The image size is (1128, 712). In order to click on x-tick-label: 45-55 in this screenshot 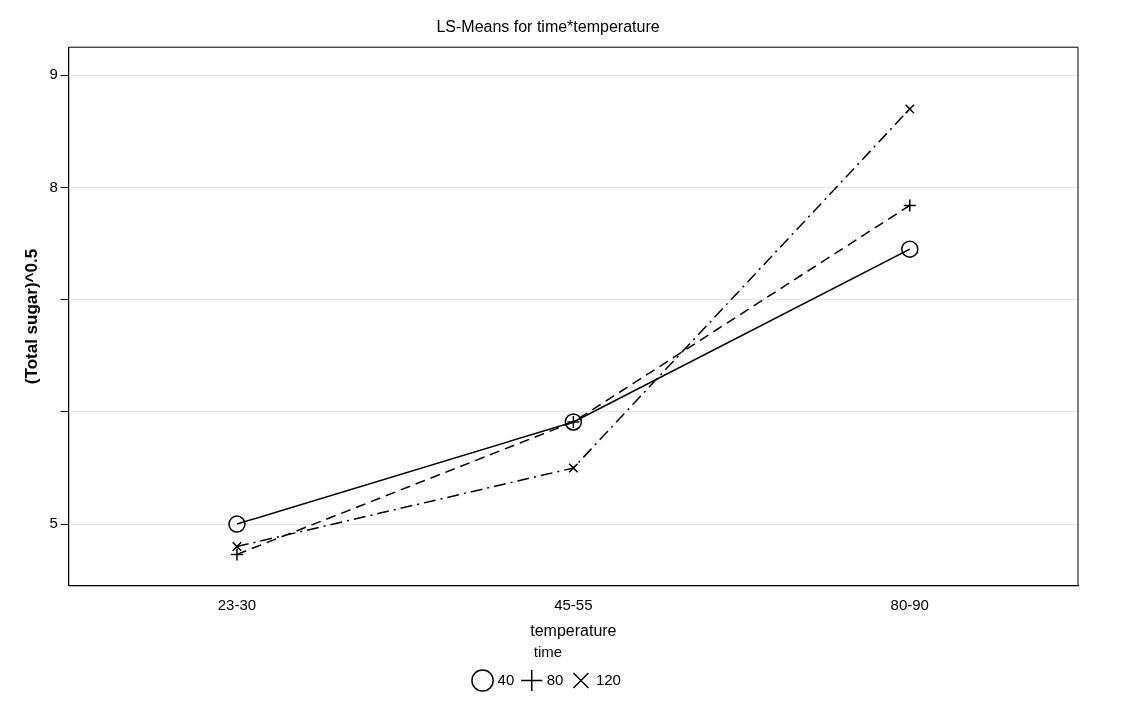, I will do `click(573, 604)`.